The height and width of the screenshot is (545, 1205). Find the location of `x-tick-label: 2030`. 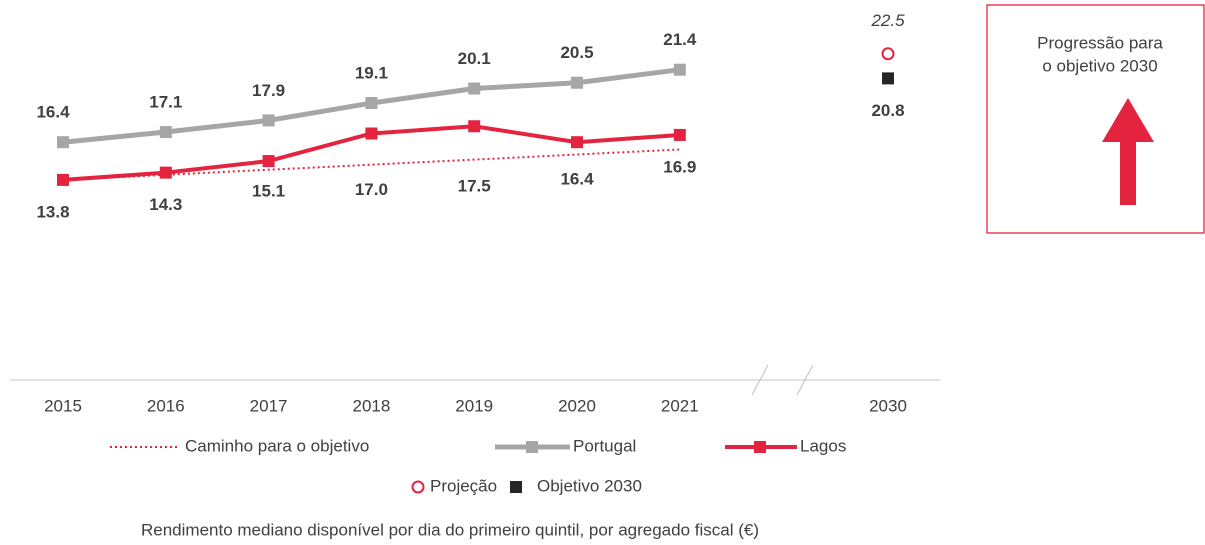

x-tick-label: 2030 is located at coordinates (888, 405).